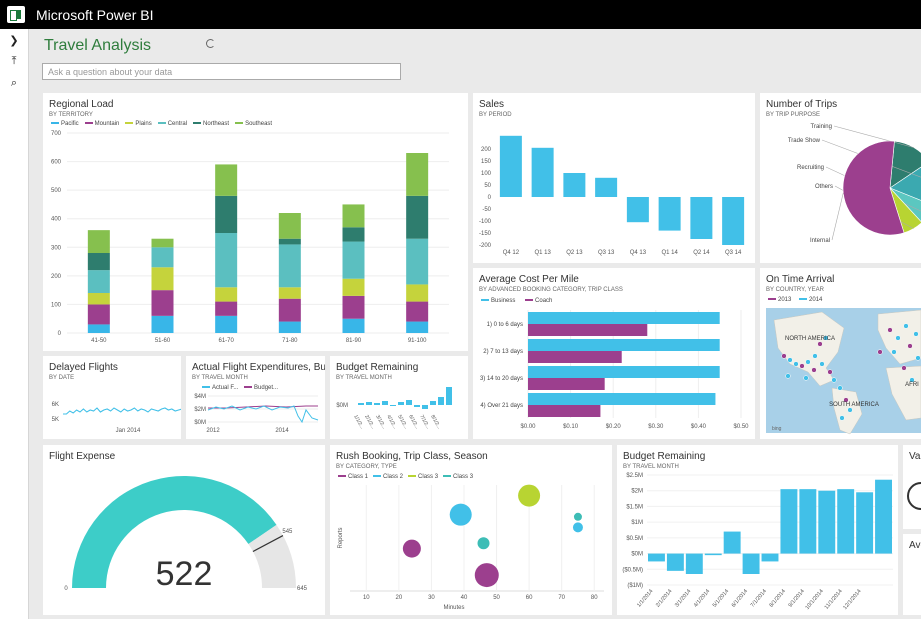 The image size is (921, 619). Describe the element at coordinates (287, 532) in the screenshot. I see `gauge-target-label: 545` at that location.